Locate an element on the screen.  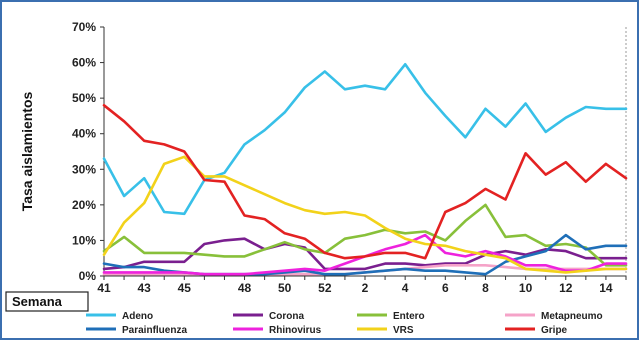
legend-label-gripe: Gripe is located at coordinates (554, 330).